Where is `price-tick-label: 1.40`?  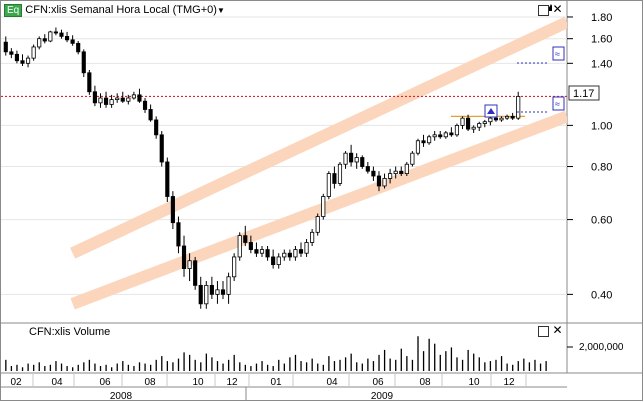 price-tick-label: 1.40 is located at coordinates (601, 64).